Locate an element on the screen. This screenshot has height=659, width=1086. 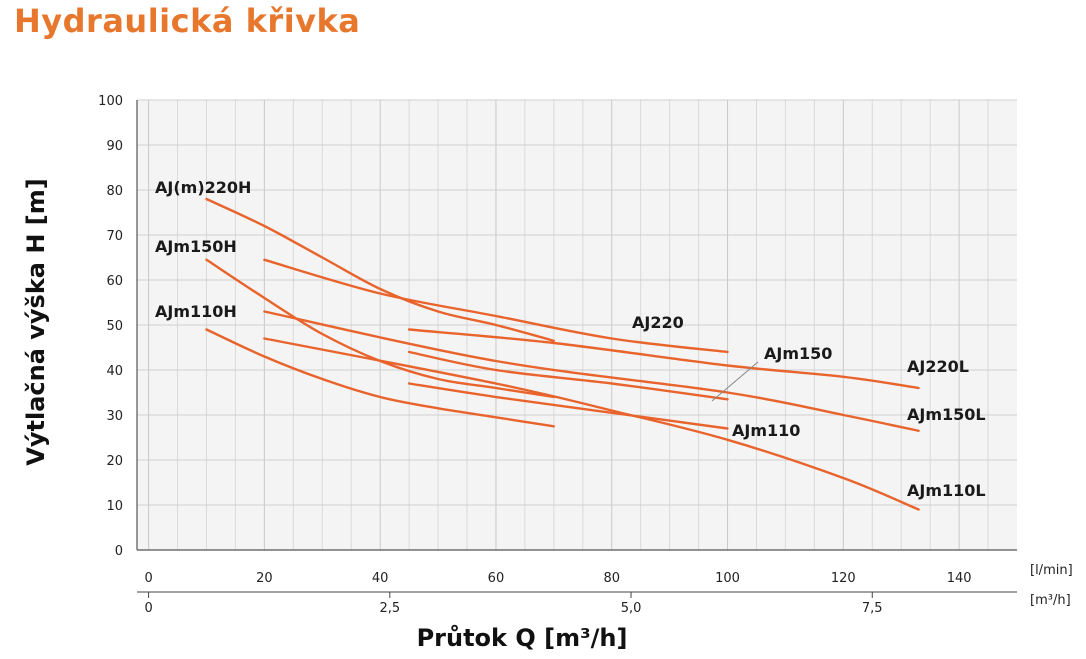
y-tick-label: 60 is located at coordinates (114, 281).